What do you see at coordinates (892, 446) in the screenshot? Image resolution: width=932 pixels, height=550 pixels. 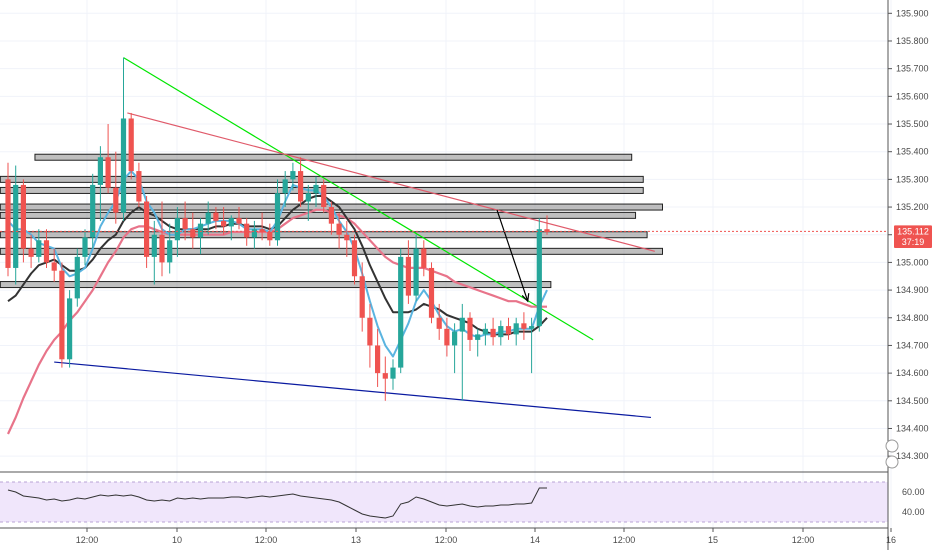 I see `scroll-up-icon` at bounding box center [892, 446].